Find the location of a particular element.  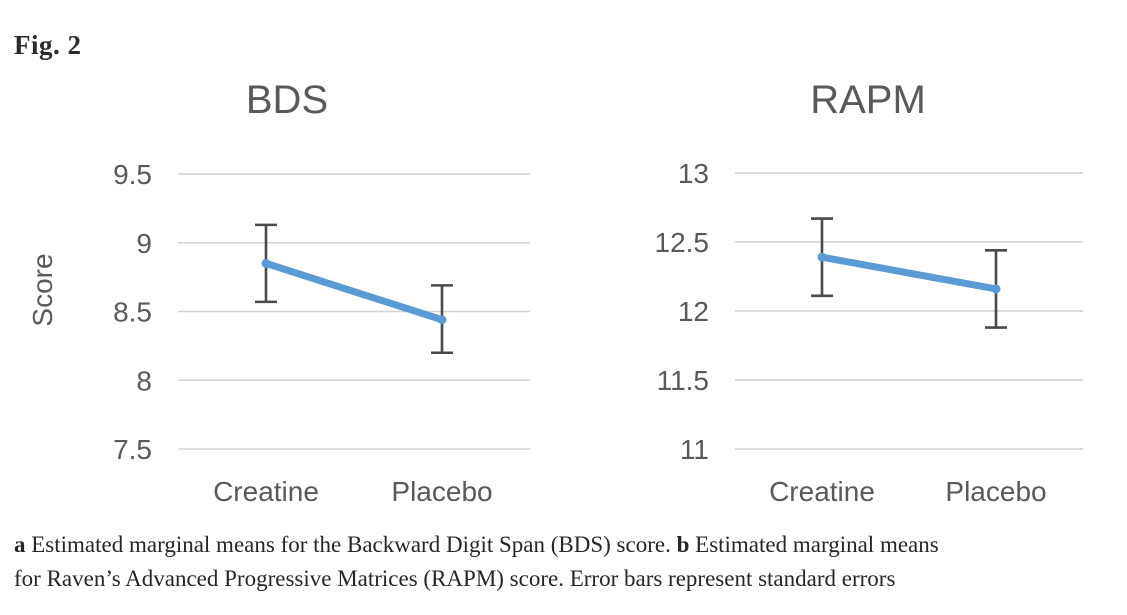

y-tick-label: 9.5 is located at coordinates (132, 174).